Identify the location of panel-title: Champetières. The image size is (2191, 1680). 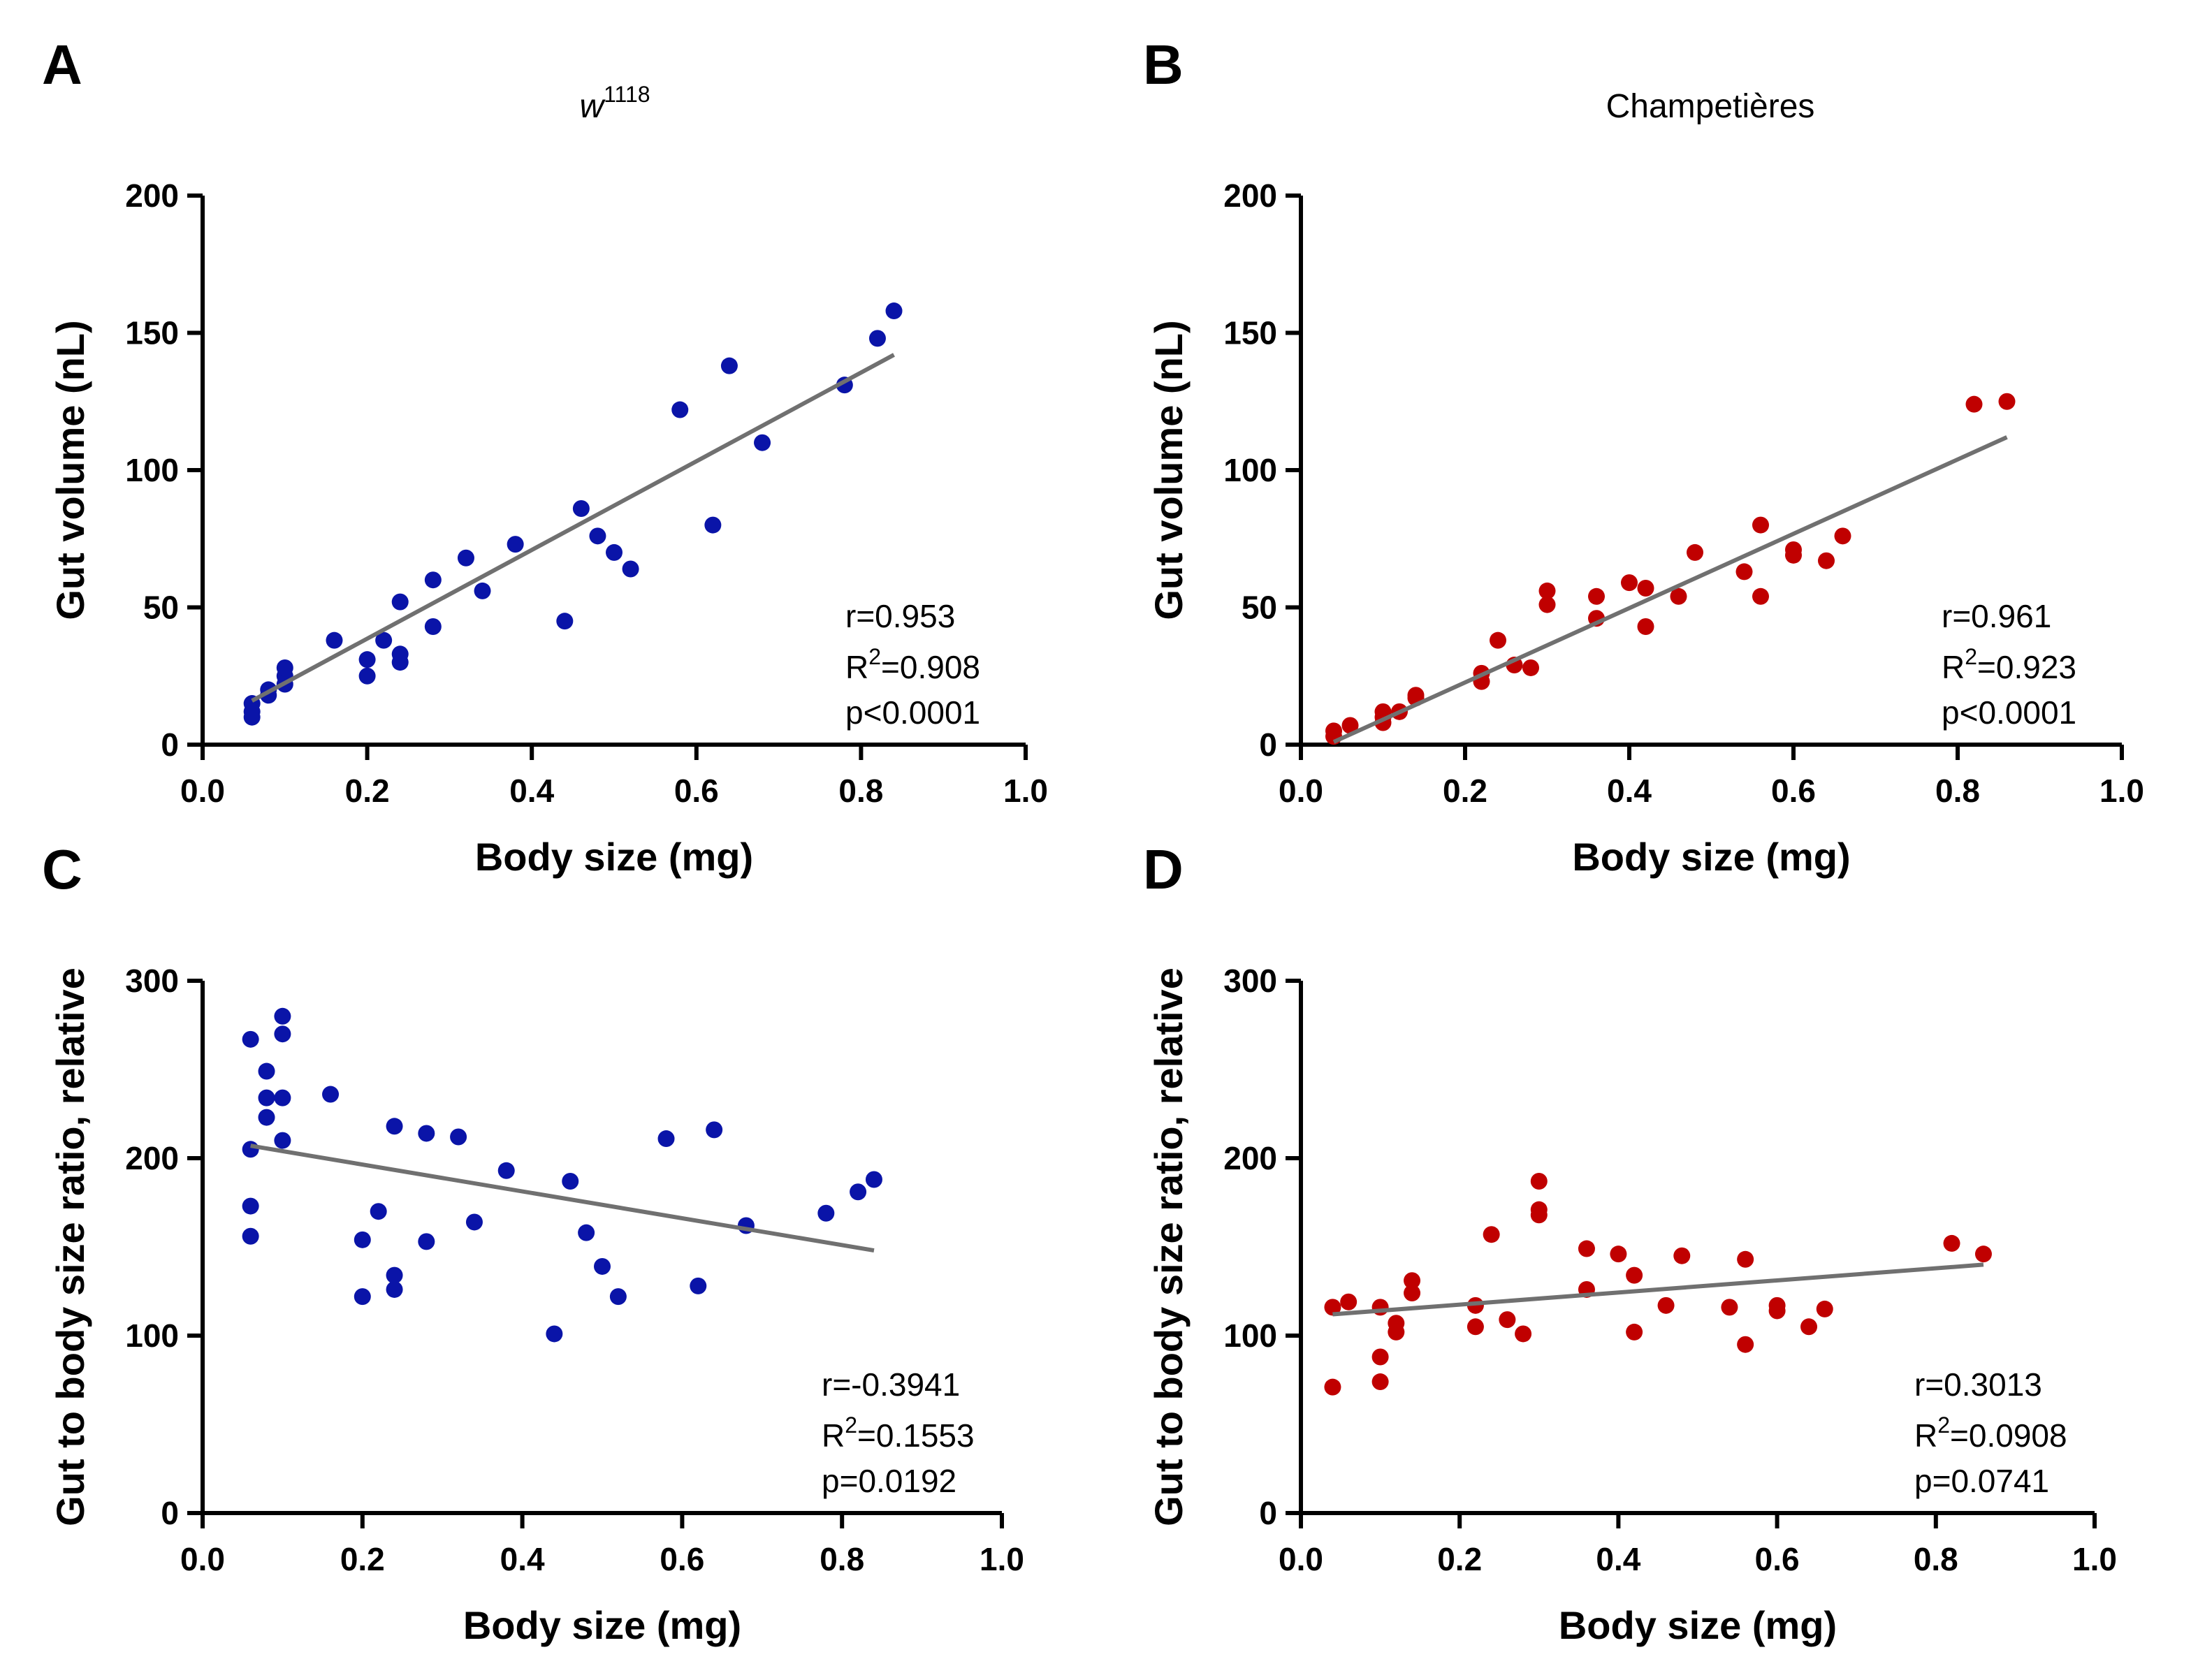
(1710, 107).